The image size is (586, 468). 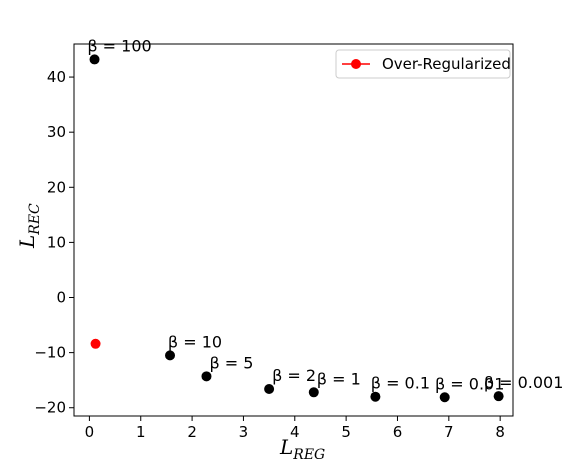 What do you see at coordinates (56, 187) in the screenshot?
I see `y-tick-label: 20` at bounding box center [56, 187].